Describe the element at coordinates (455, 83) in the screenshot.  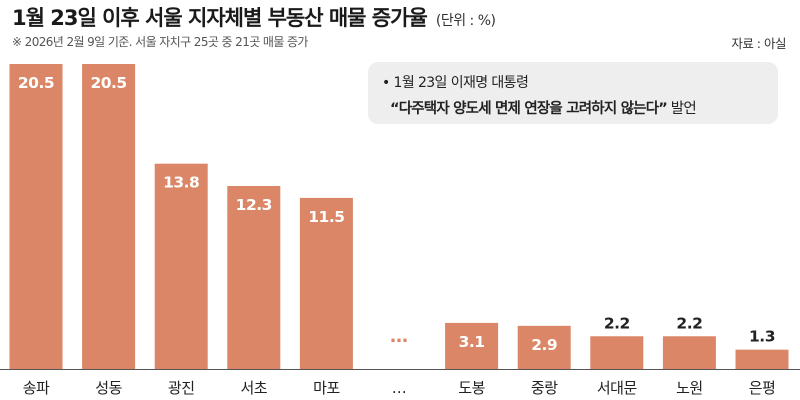
I see `callout-line1: • 1월 23일 이재명 대통령` at that location.